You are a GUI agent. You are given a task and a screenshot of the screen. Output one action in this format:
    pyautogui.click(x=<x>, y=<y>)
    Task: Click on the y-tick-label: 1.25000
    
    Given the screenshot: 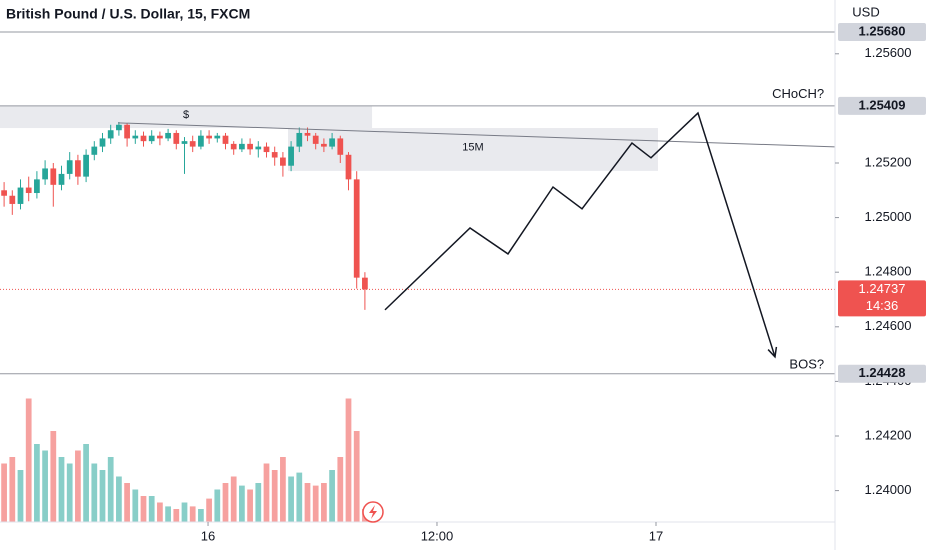 What is the action you would take?
    pyautogui.click(x=888, y=216)
    